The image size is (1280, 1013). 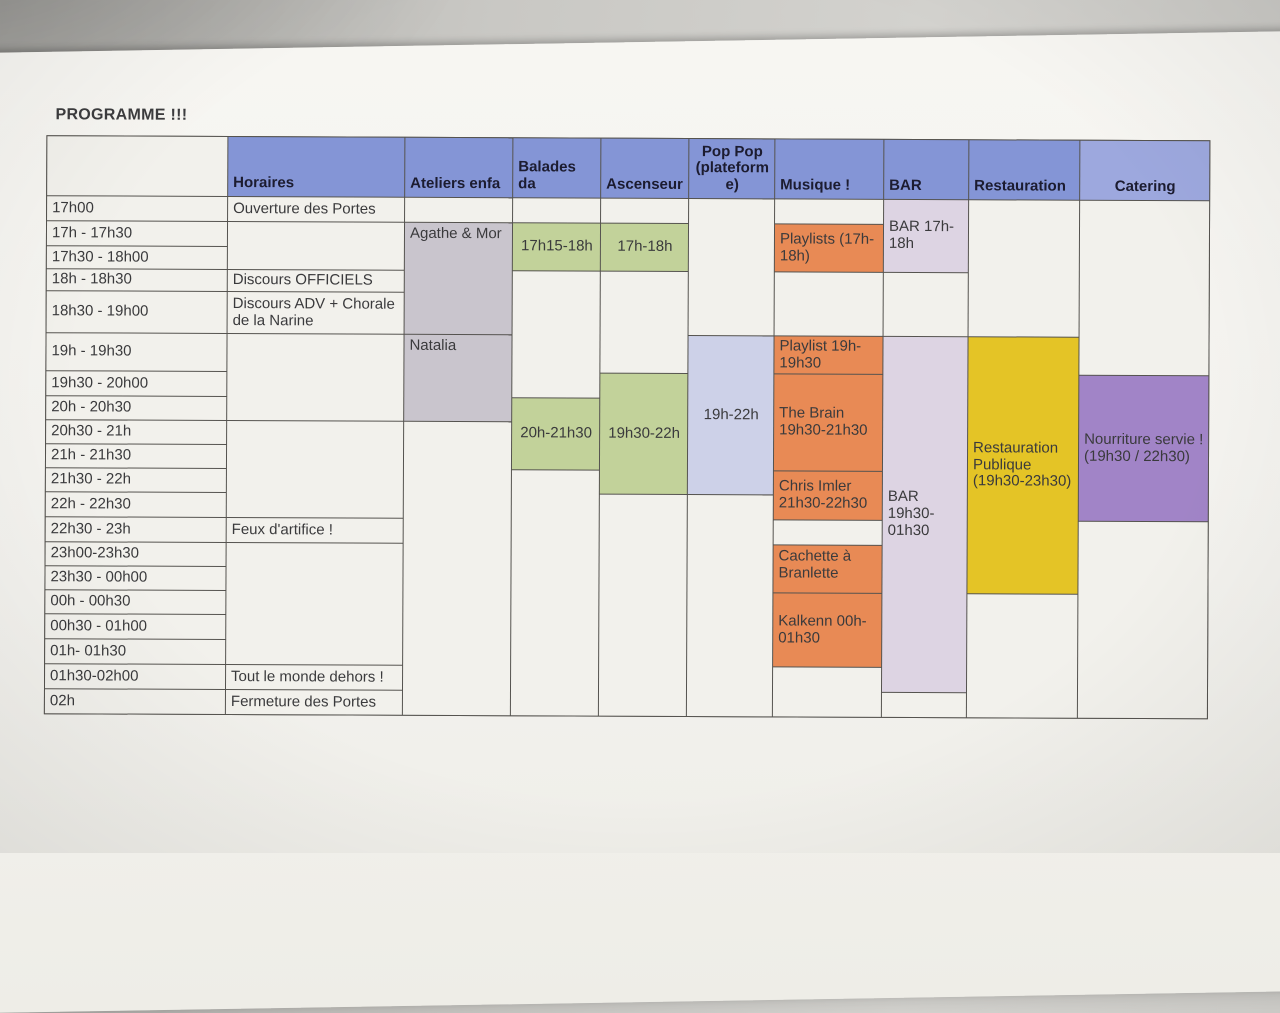 I want to click on event-restauration-publique: Restauration Publique (19h30-23h30), so click(x=1023, y=465).